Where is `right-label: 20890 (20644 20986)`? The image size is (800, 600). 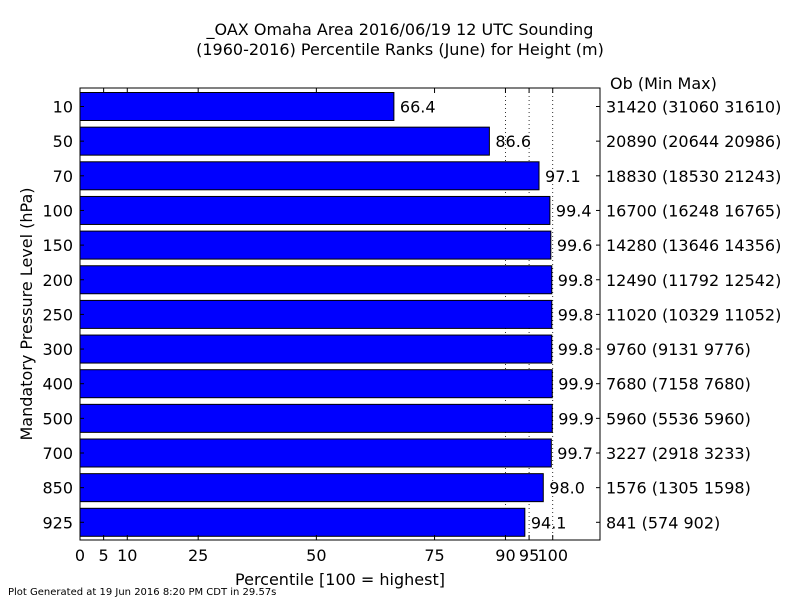
right-label: 20890 (20644 20986) is located at coordinates (693, 141).